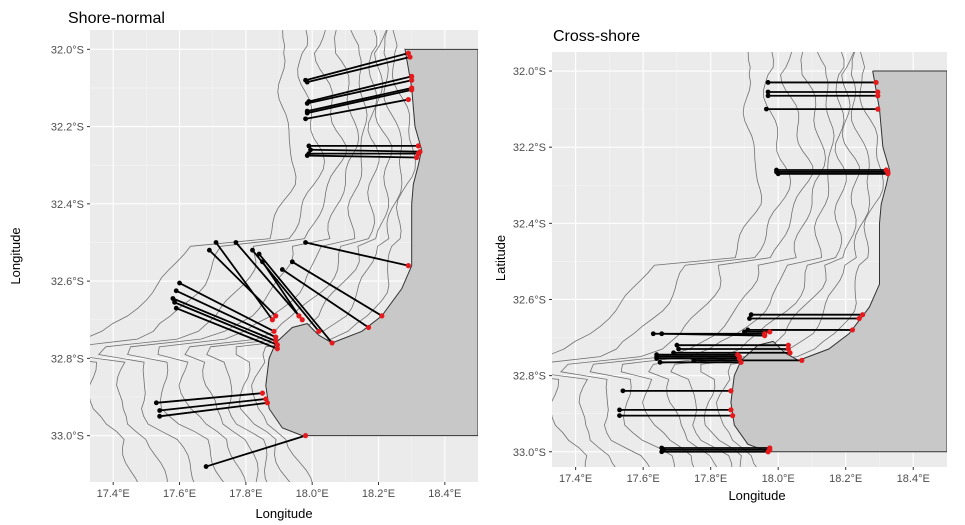 The height and width of the screenshot is (525, 965). I want to click on depth-contour, so click(800, 259).